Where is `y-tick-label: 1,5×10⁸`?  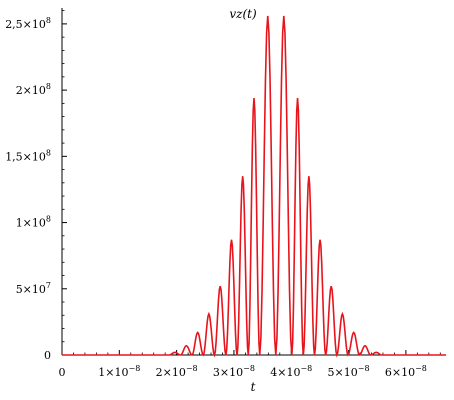
y-tick-label: 1,5×10⁸ is located at coordinates (28, 155).